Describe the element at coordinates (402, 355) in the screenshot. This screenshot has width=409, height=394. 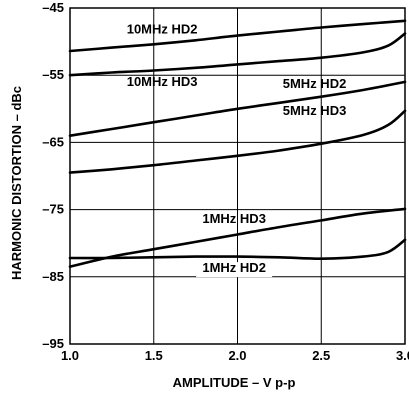
I see `x-tick-label: 3.0` at that location.